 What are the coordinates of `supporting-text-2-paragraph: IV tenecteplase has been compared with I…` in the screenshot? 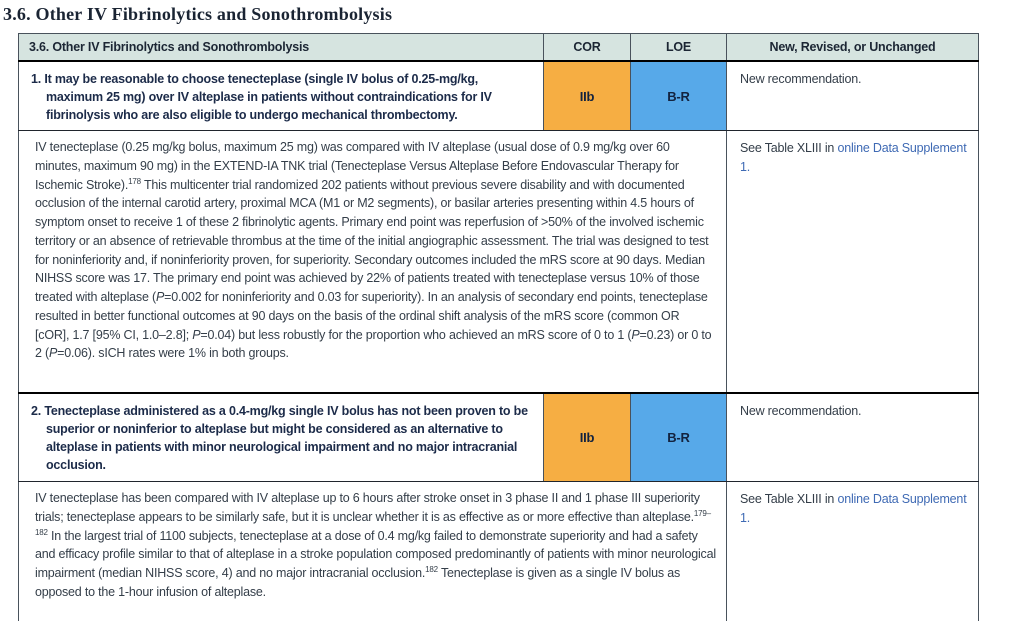 It's located at (375, 545).